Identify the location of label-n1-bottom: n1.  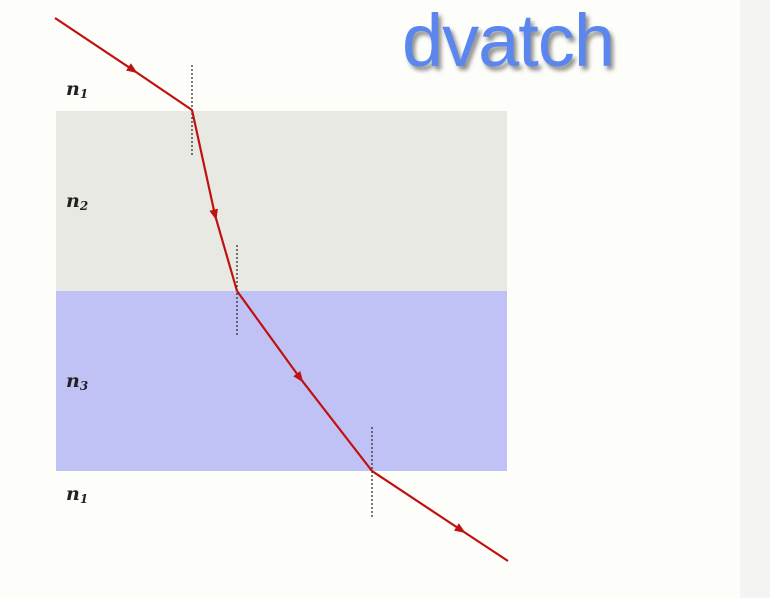
(77, 494).